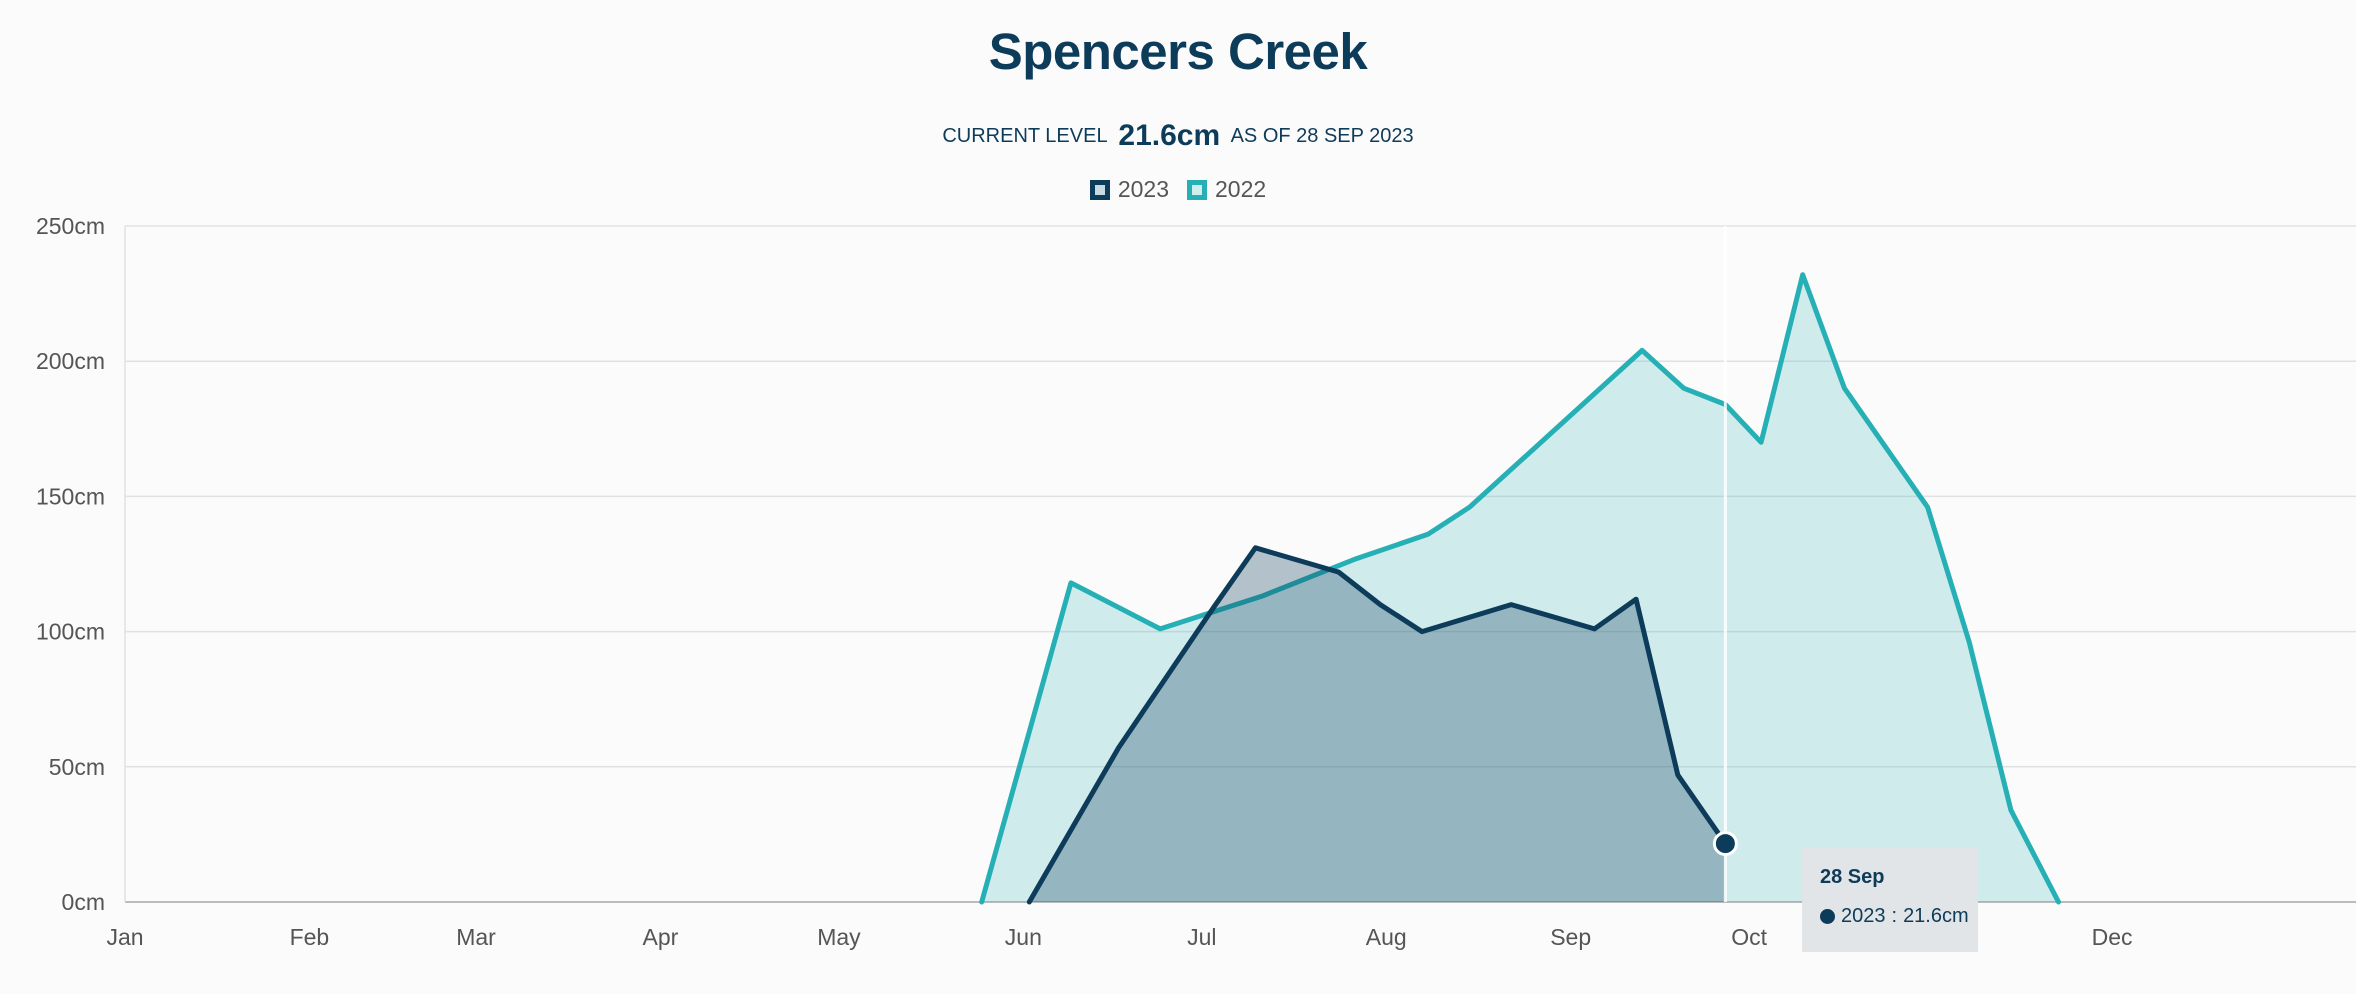 Image resolution: width=2356 pixels, height=994 pixels. I want to click on legend-label-2023: 2023, so click(1143, 189).